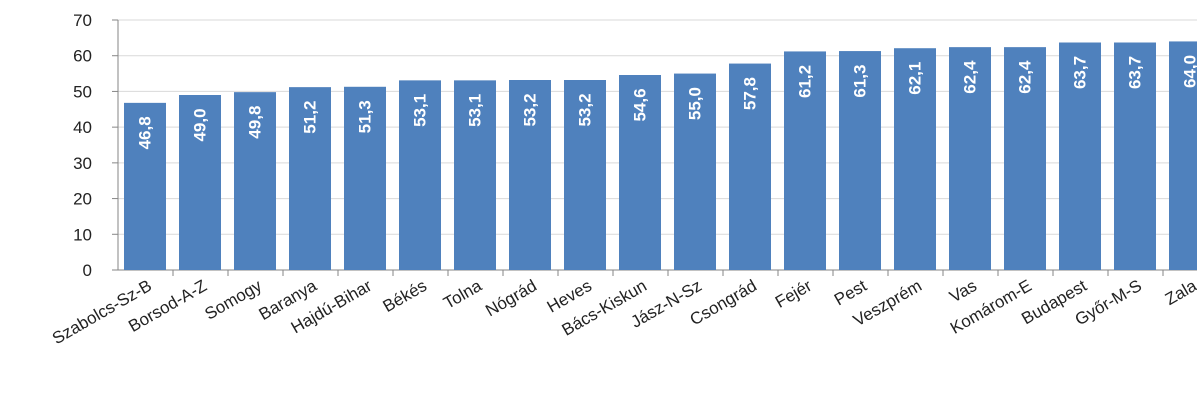  Describe the element at coordinates (365, 116) in the screenshot. I see `data-label: 51,3` at that location.